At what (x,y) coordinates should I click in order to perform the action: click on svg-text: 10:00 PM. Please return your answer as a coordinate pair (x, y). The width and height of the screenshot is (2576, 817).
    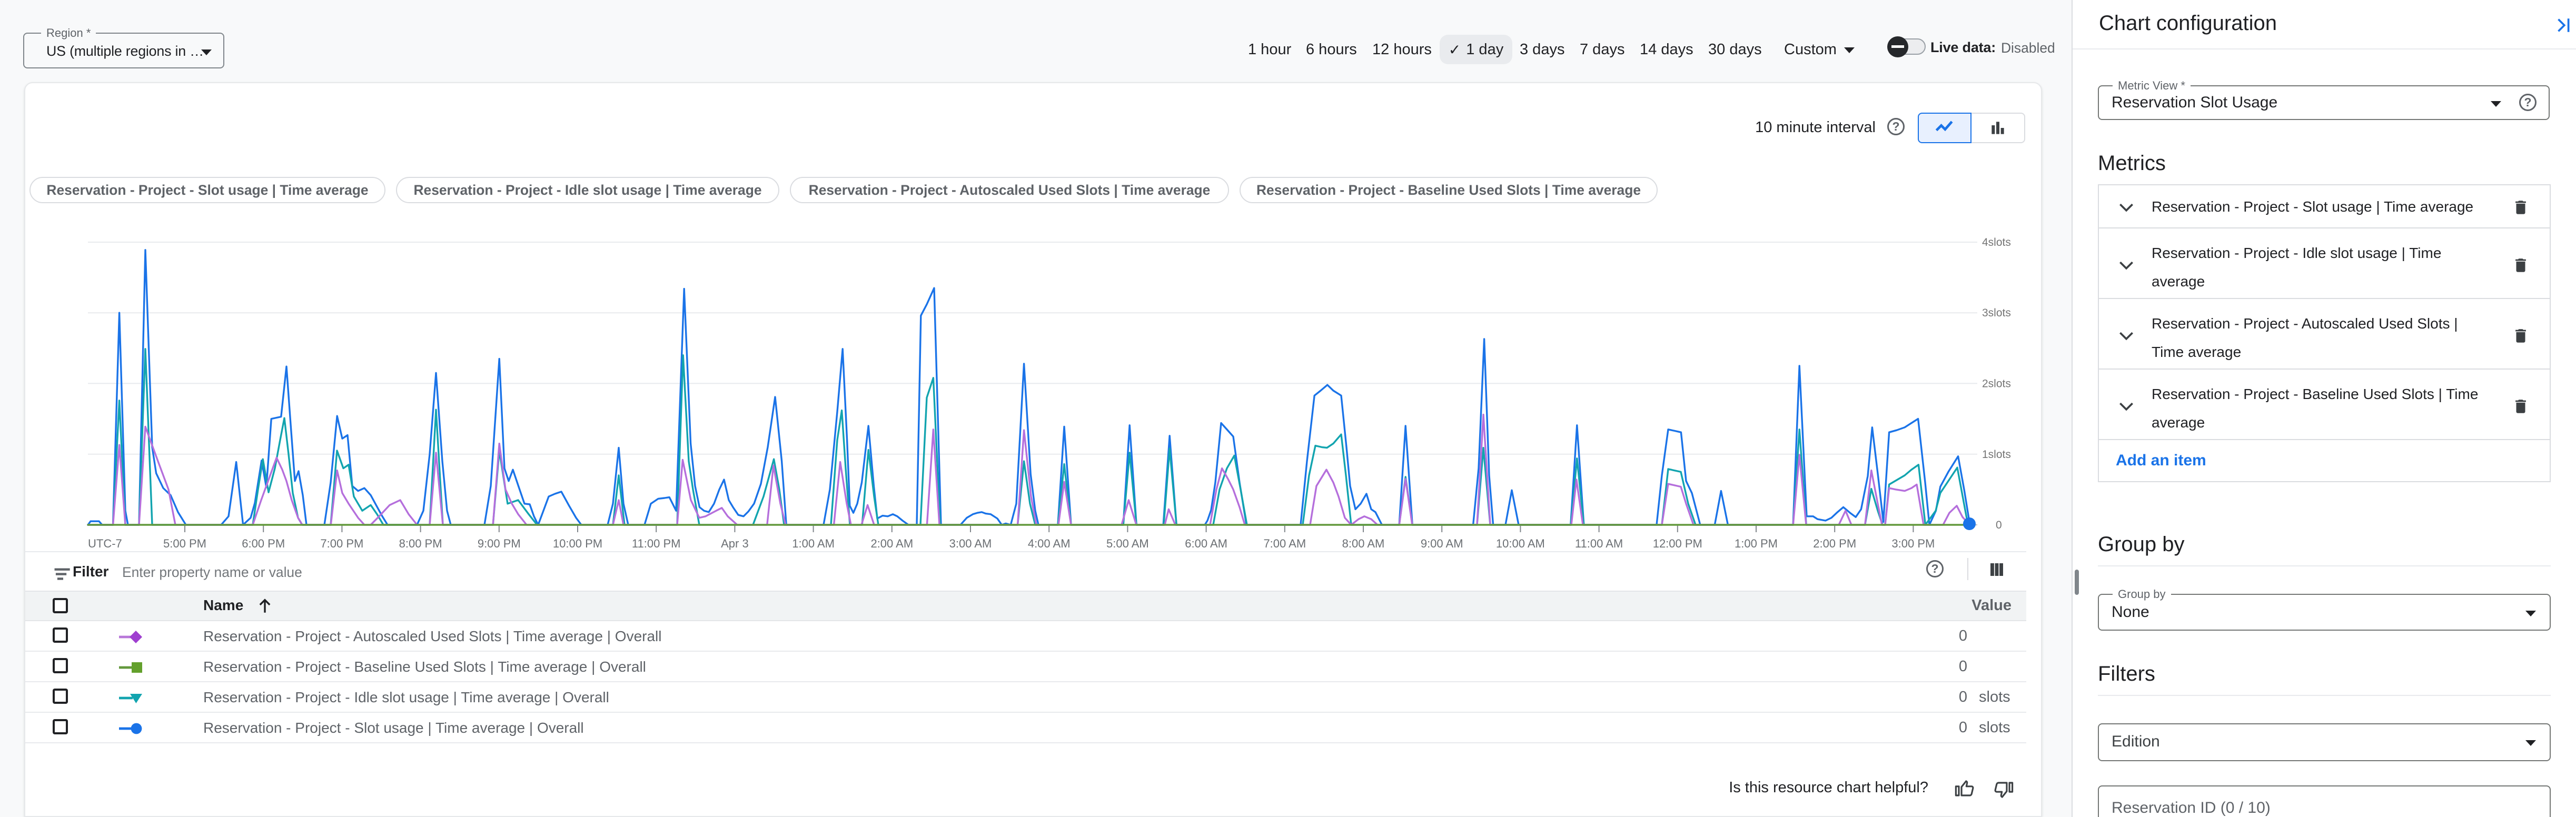
    Looking at the image, I should click on (577, 543).